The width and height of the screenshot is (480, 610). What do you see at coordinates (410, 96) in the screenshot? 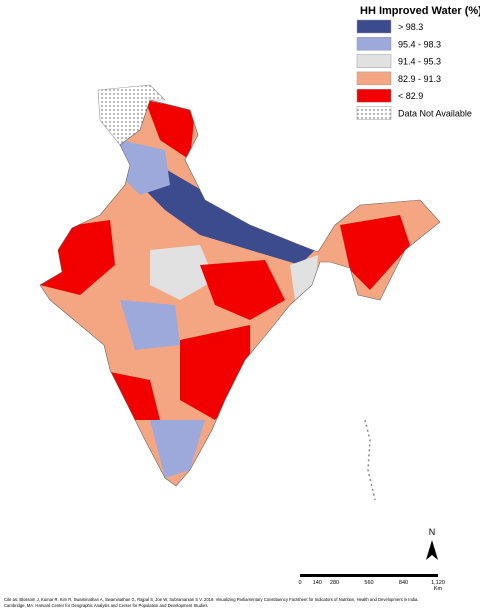
I see `legend-label: < 82.9` at bounding box center [410, 96].